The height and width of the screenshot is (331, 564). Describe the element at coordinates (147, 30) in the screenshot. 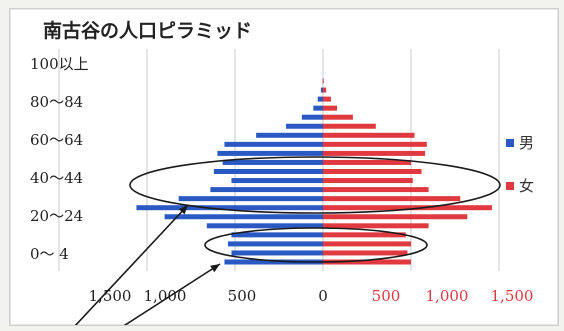

I see `chart-title: 南古谷の人口ピラミッド` at that location.